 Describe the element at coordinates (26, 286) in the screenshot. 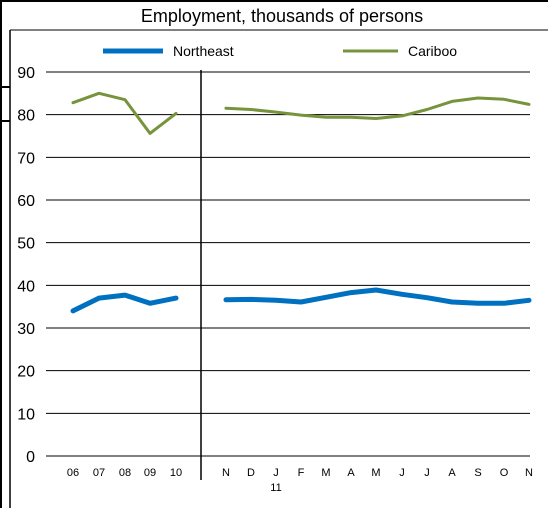

I see `y-tick-label: 40` at that location.